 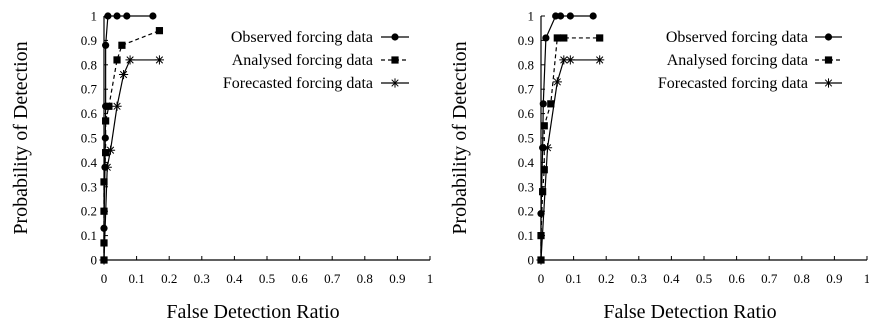 I want to click on x-tick-label: 0, so click(x=104, y=278).